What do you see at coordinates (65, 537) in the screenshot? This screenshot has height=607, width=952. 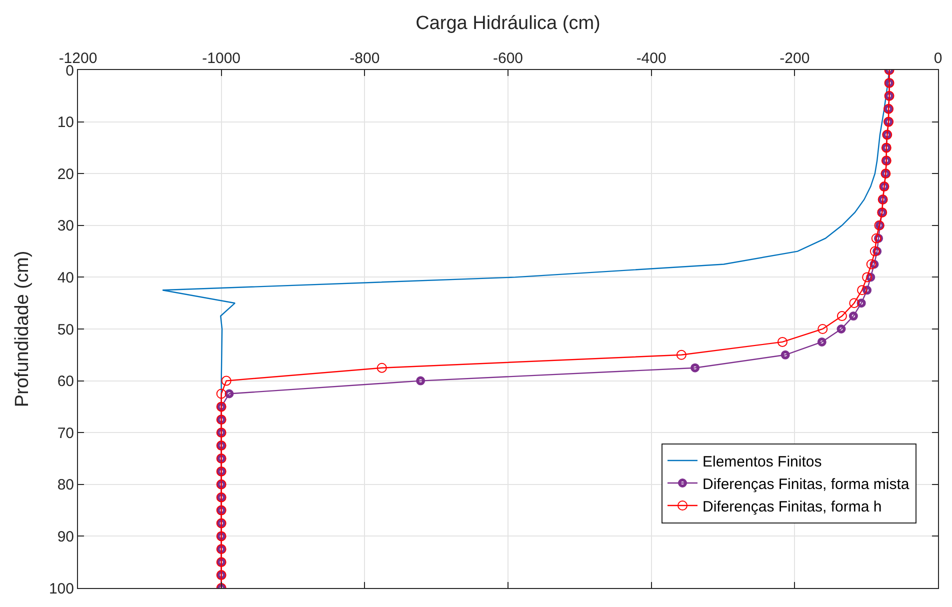 I see `y-tick-label: 90` at bounding box center [65, 537].